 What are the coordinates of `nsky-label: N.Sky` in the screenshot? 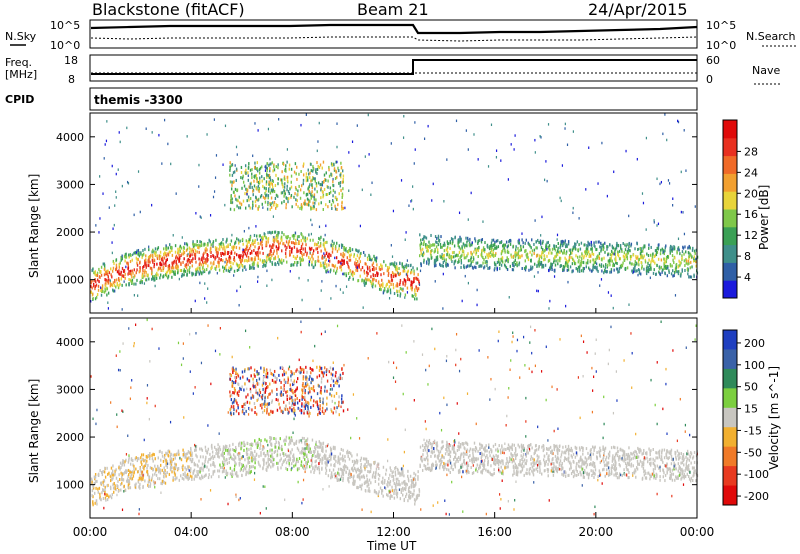 It's located at (21, 36).